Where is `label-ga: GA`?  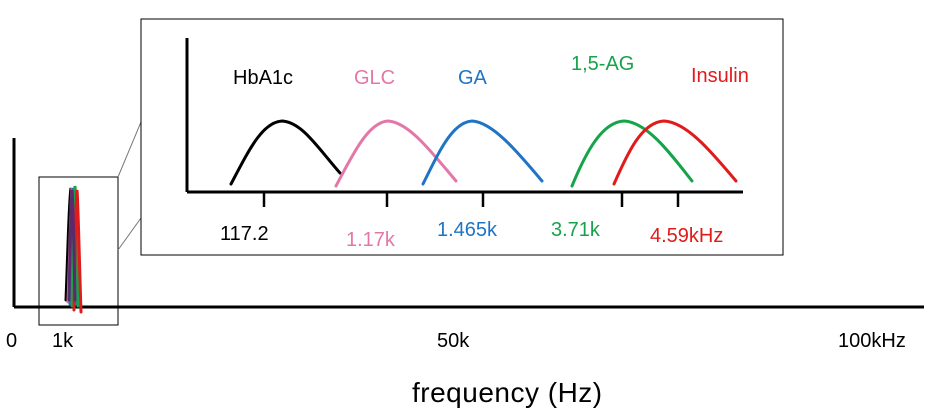
label-ga: GA is located at coordinates (473, 78).